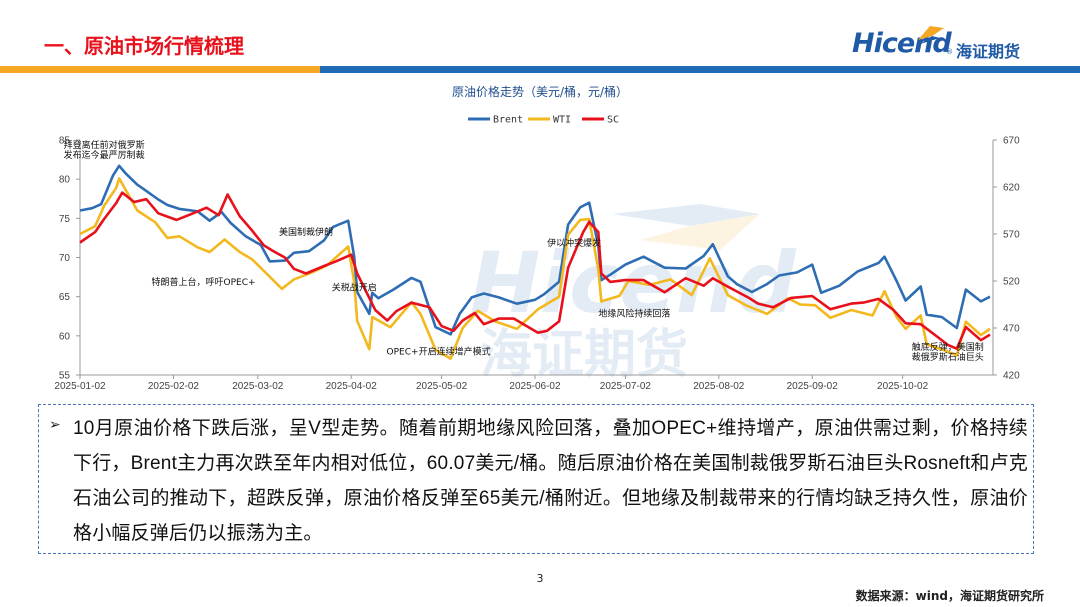 The height and width of the screenshot is (607, 1080). Describe the element at coordinates (174, 386) in the screenshot. I see `x-tick-label: 2025-02-02` at that location.